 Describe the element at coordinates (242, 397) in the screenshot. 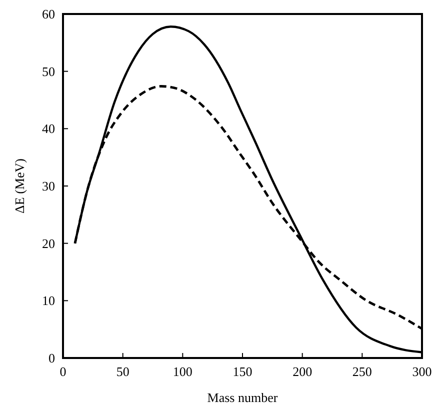

I see `x-axis-title: Mass number` at that location.